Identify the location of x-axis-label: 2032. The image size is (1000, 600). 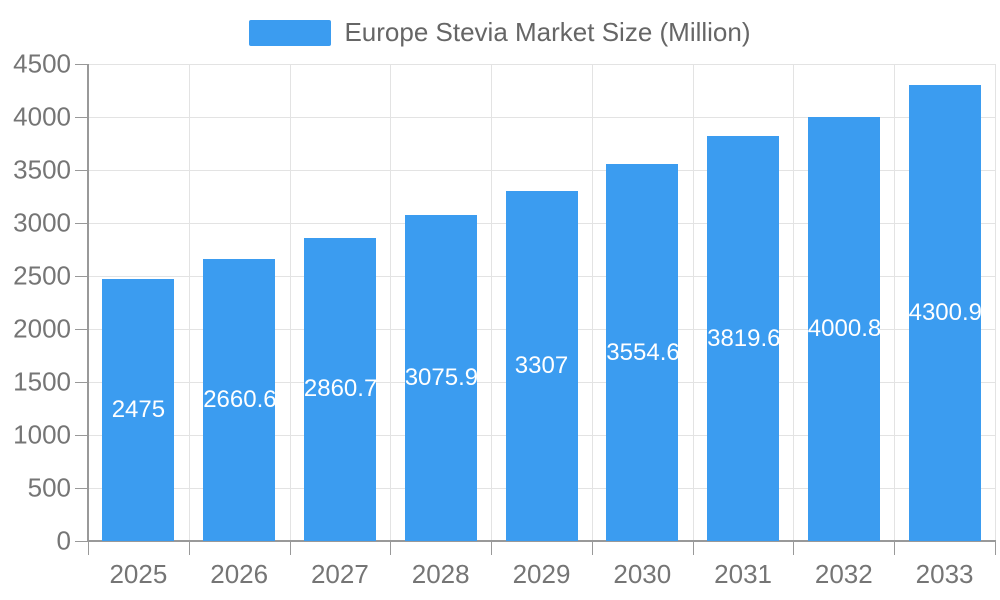
(843, 574).